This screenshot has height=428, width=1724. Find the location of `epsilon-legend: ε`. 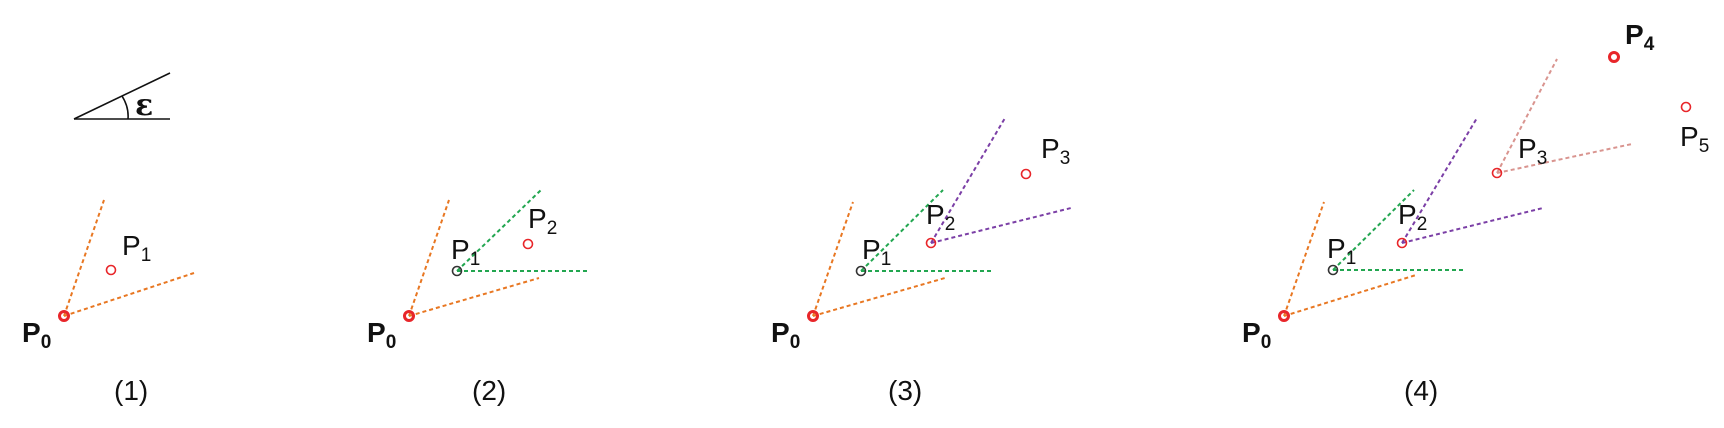

epsilon-legend: ε is located at coordinates (122, 97).